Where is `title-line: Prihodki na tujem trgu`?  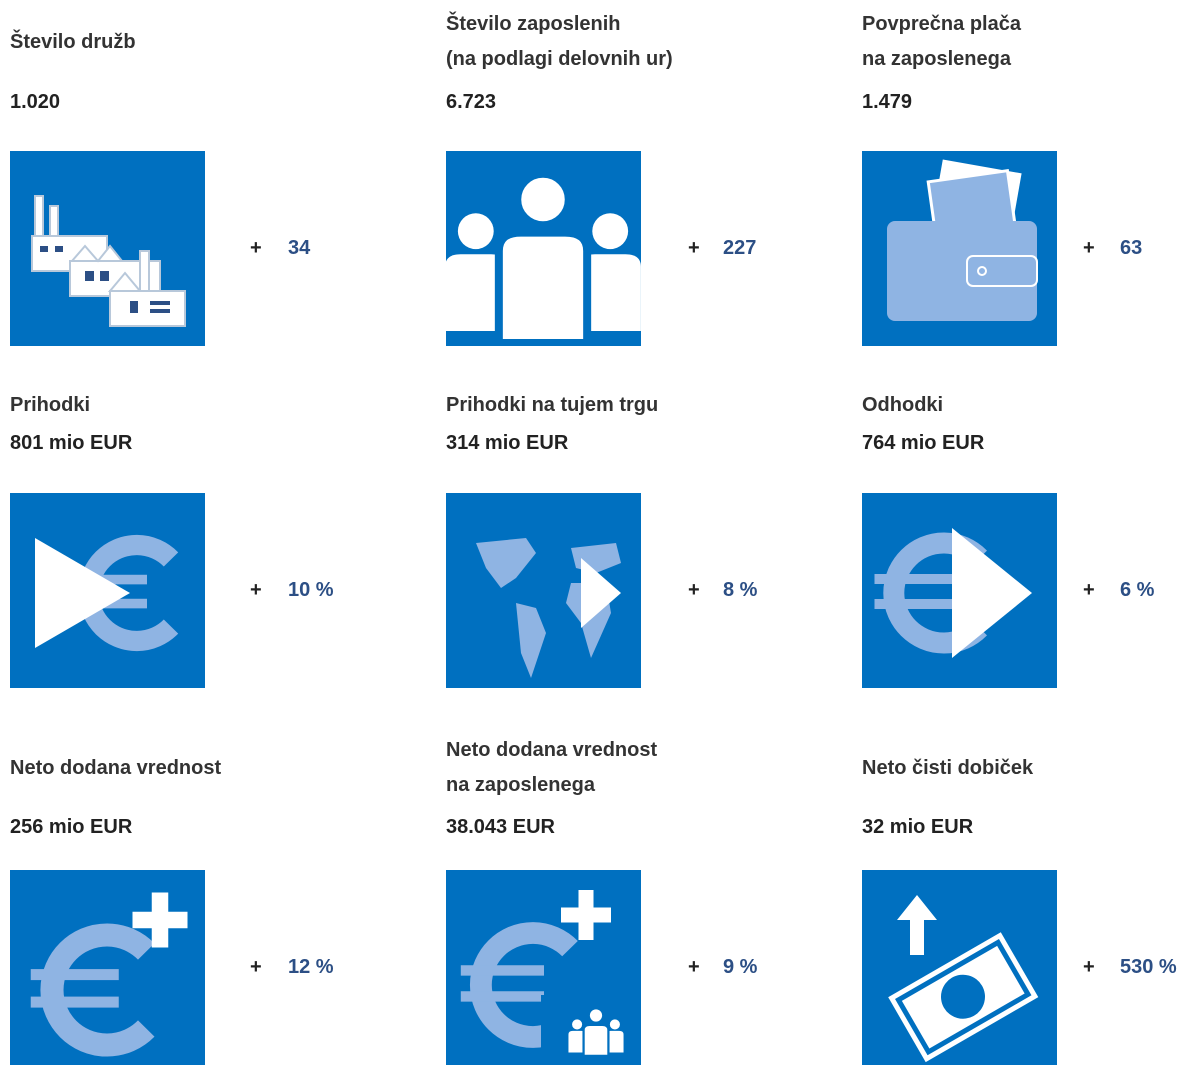
title-line: Prihodki na tujem trgu is located at coordinates (552, 404).